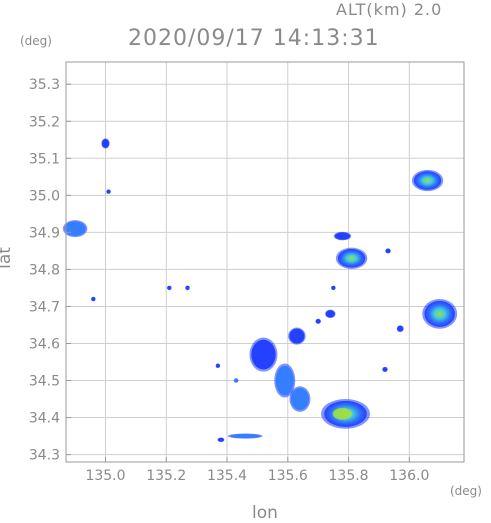 This screenshot has width=491, height=523. I want to click on y-tick-label: 35.3, so click(44, 85).